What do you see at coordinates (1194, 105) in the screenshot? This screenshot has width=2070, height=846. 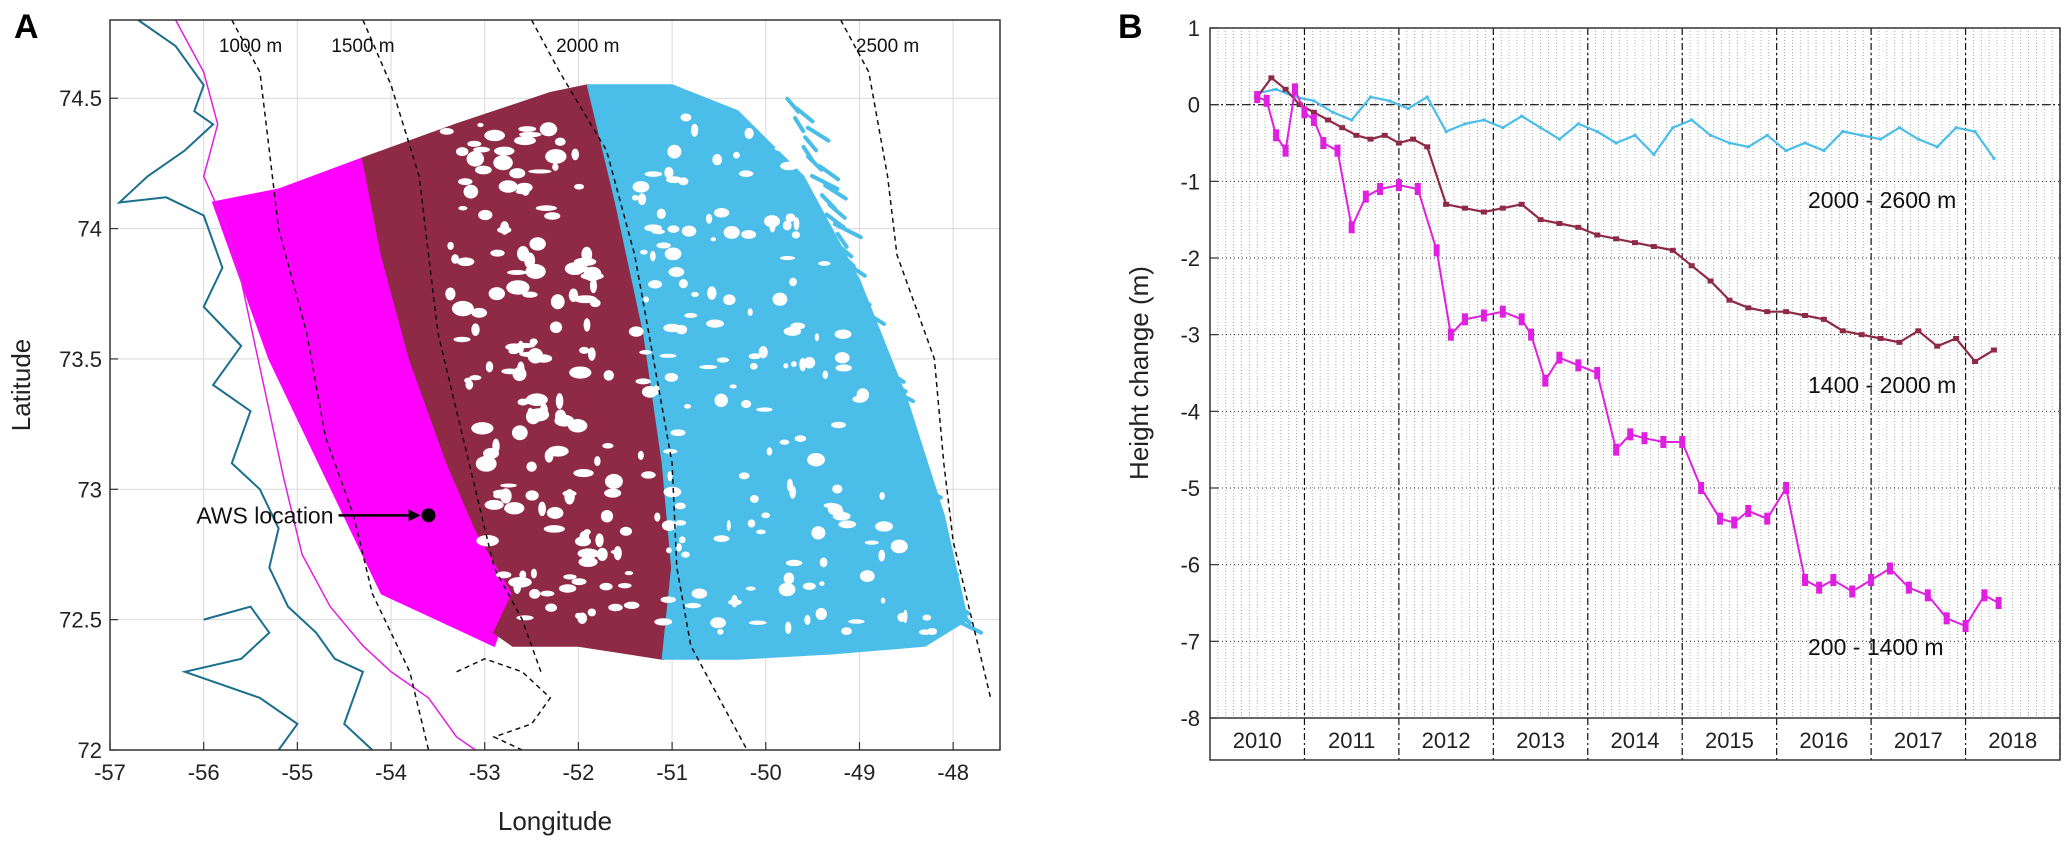 I see `ts-y-tick-label: 0` at bounding box center [1194, 105].